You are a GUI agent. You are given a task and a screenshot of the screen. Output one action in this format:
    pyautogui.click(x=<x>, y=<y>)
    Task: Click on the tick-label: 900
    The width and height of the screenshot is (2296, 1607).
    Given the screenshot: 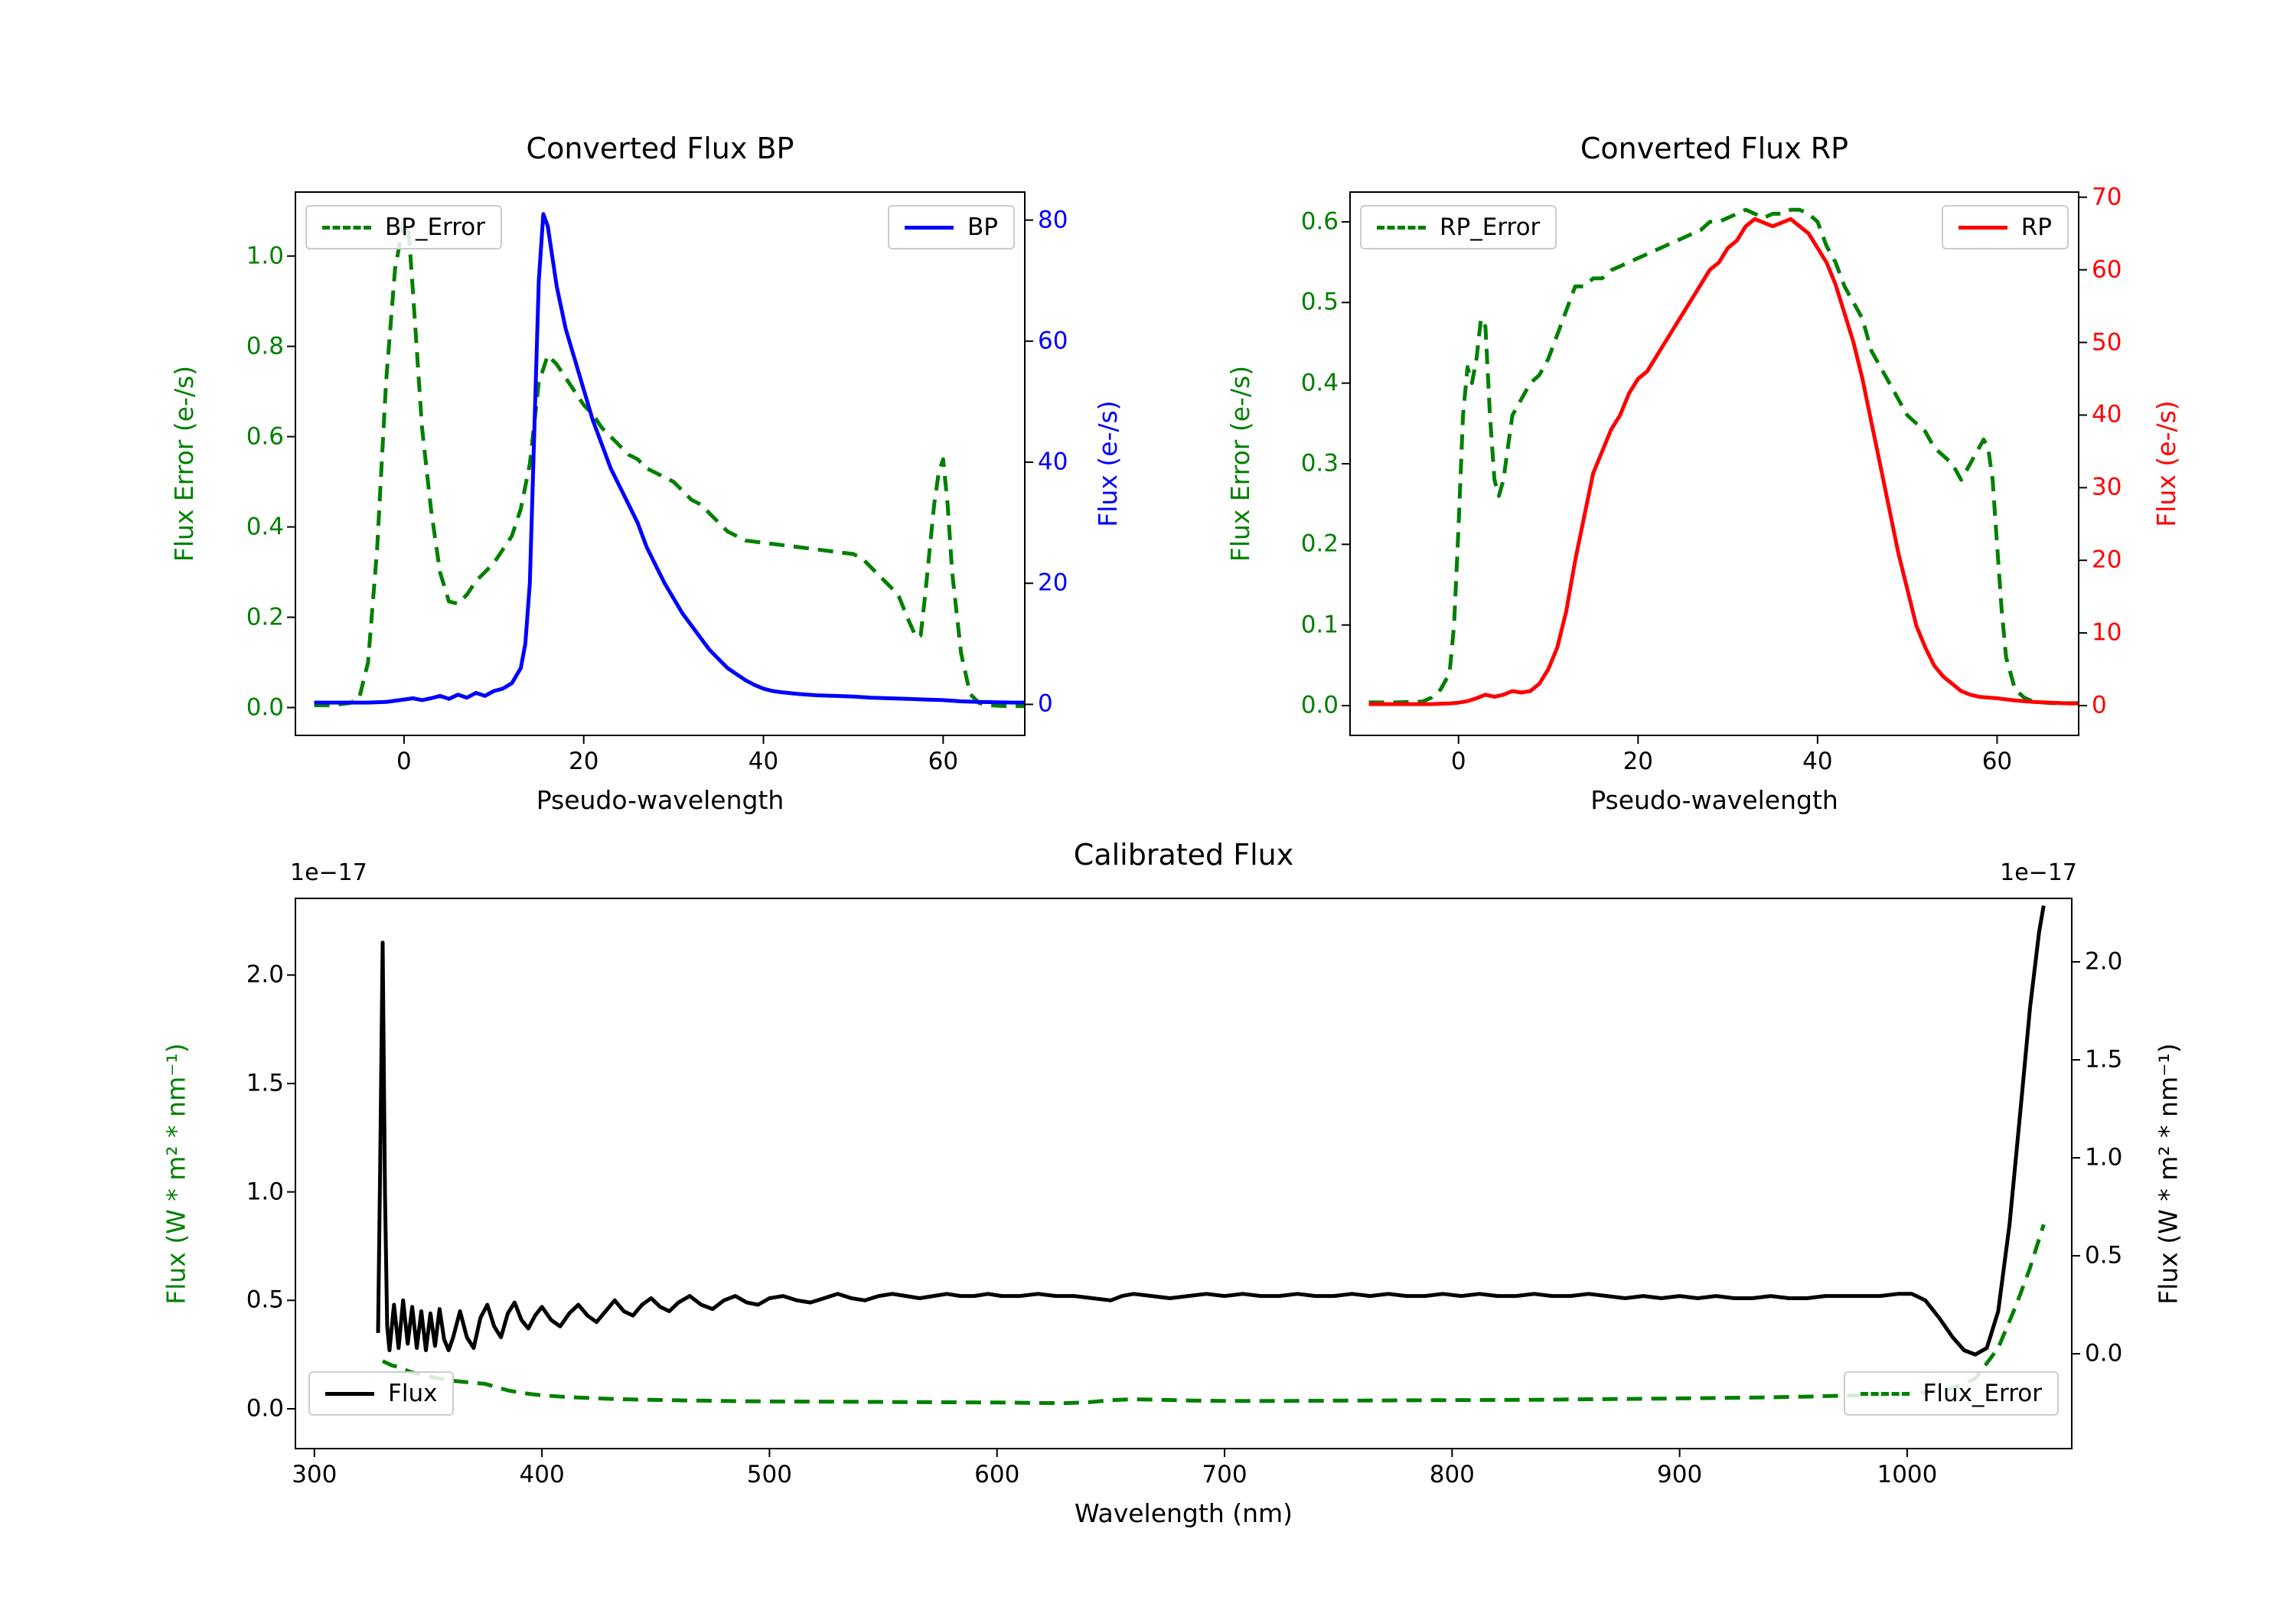 What is the action you would take?
    pyautogui.click(x=1680, y=1474)
    